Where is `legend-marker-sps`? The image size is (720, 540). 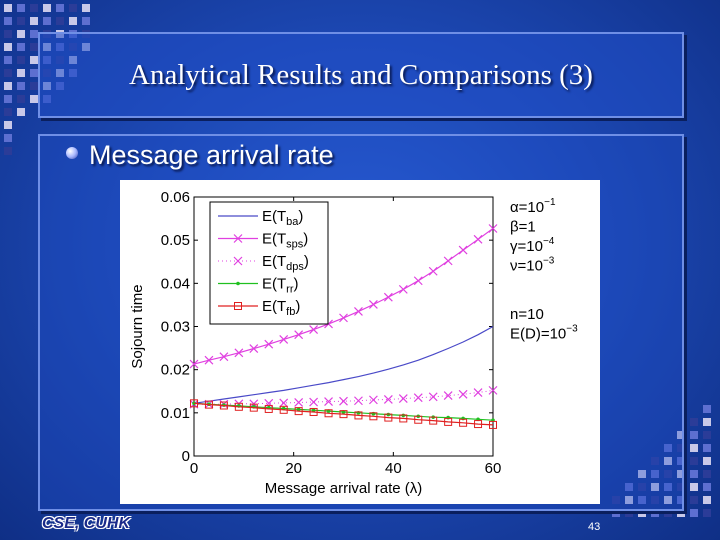
legend-marker-sps is located at coordinates (238, 238).